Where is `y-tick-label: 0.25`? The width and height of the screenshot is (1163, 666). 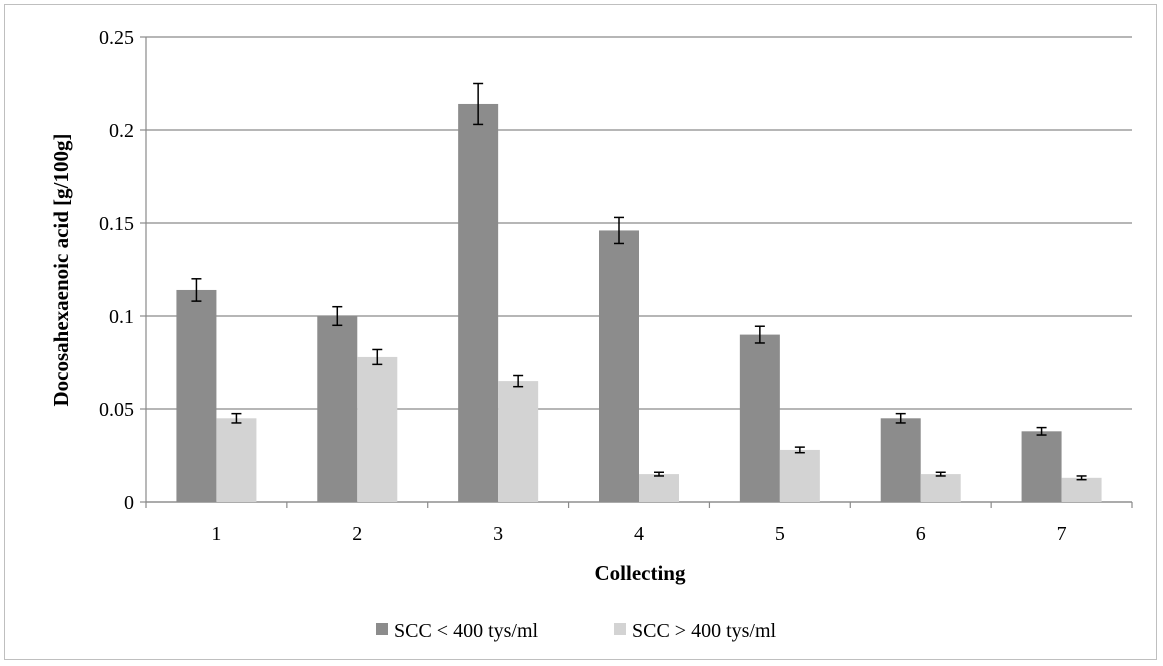 y-tick-label: 0.25 is located at coordinates (116, 38).